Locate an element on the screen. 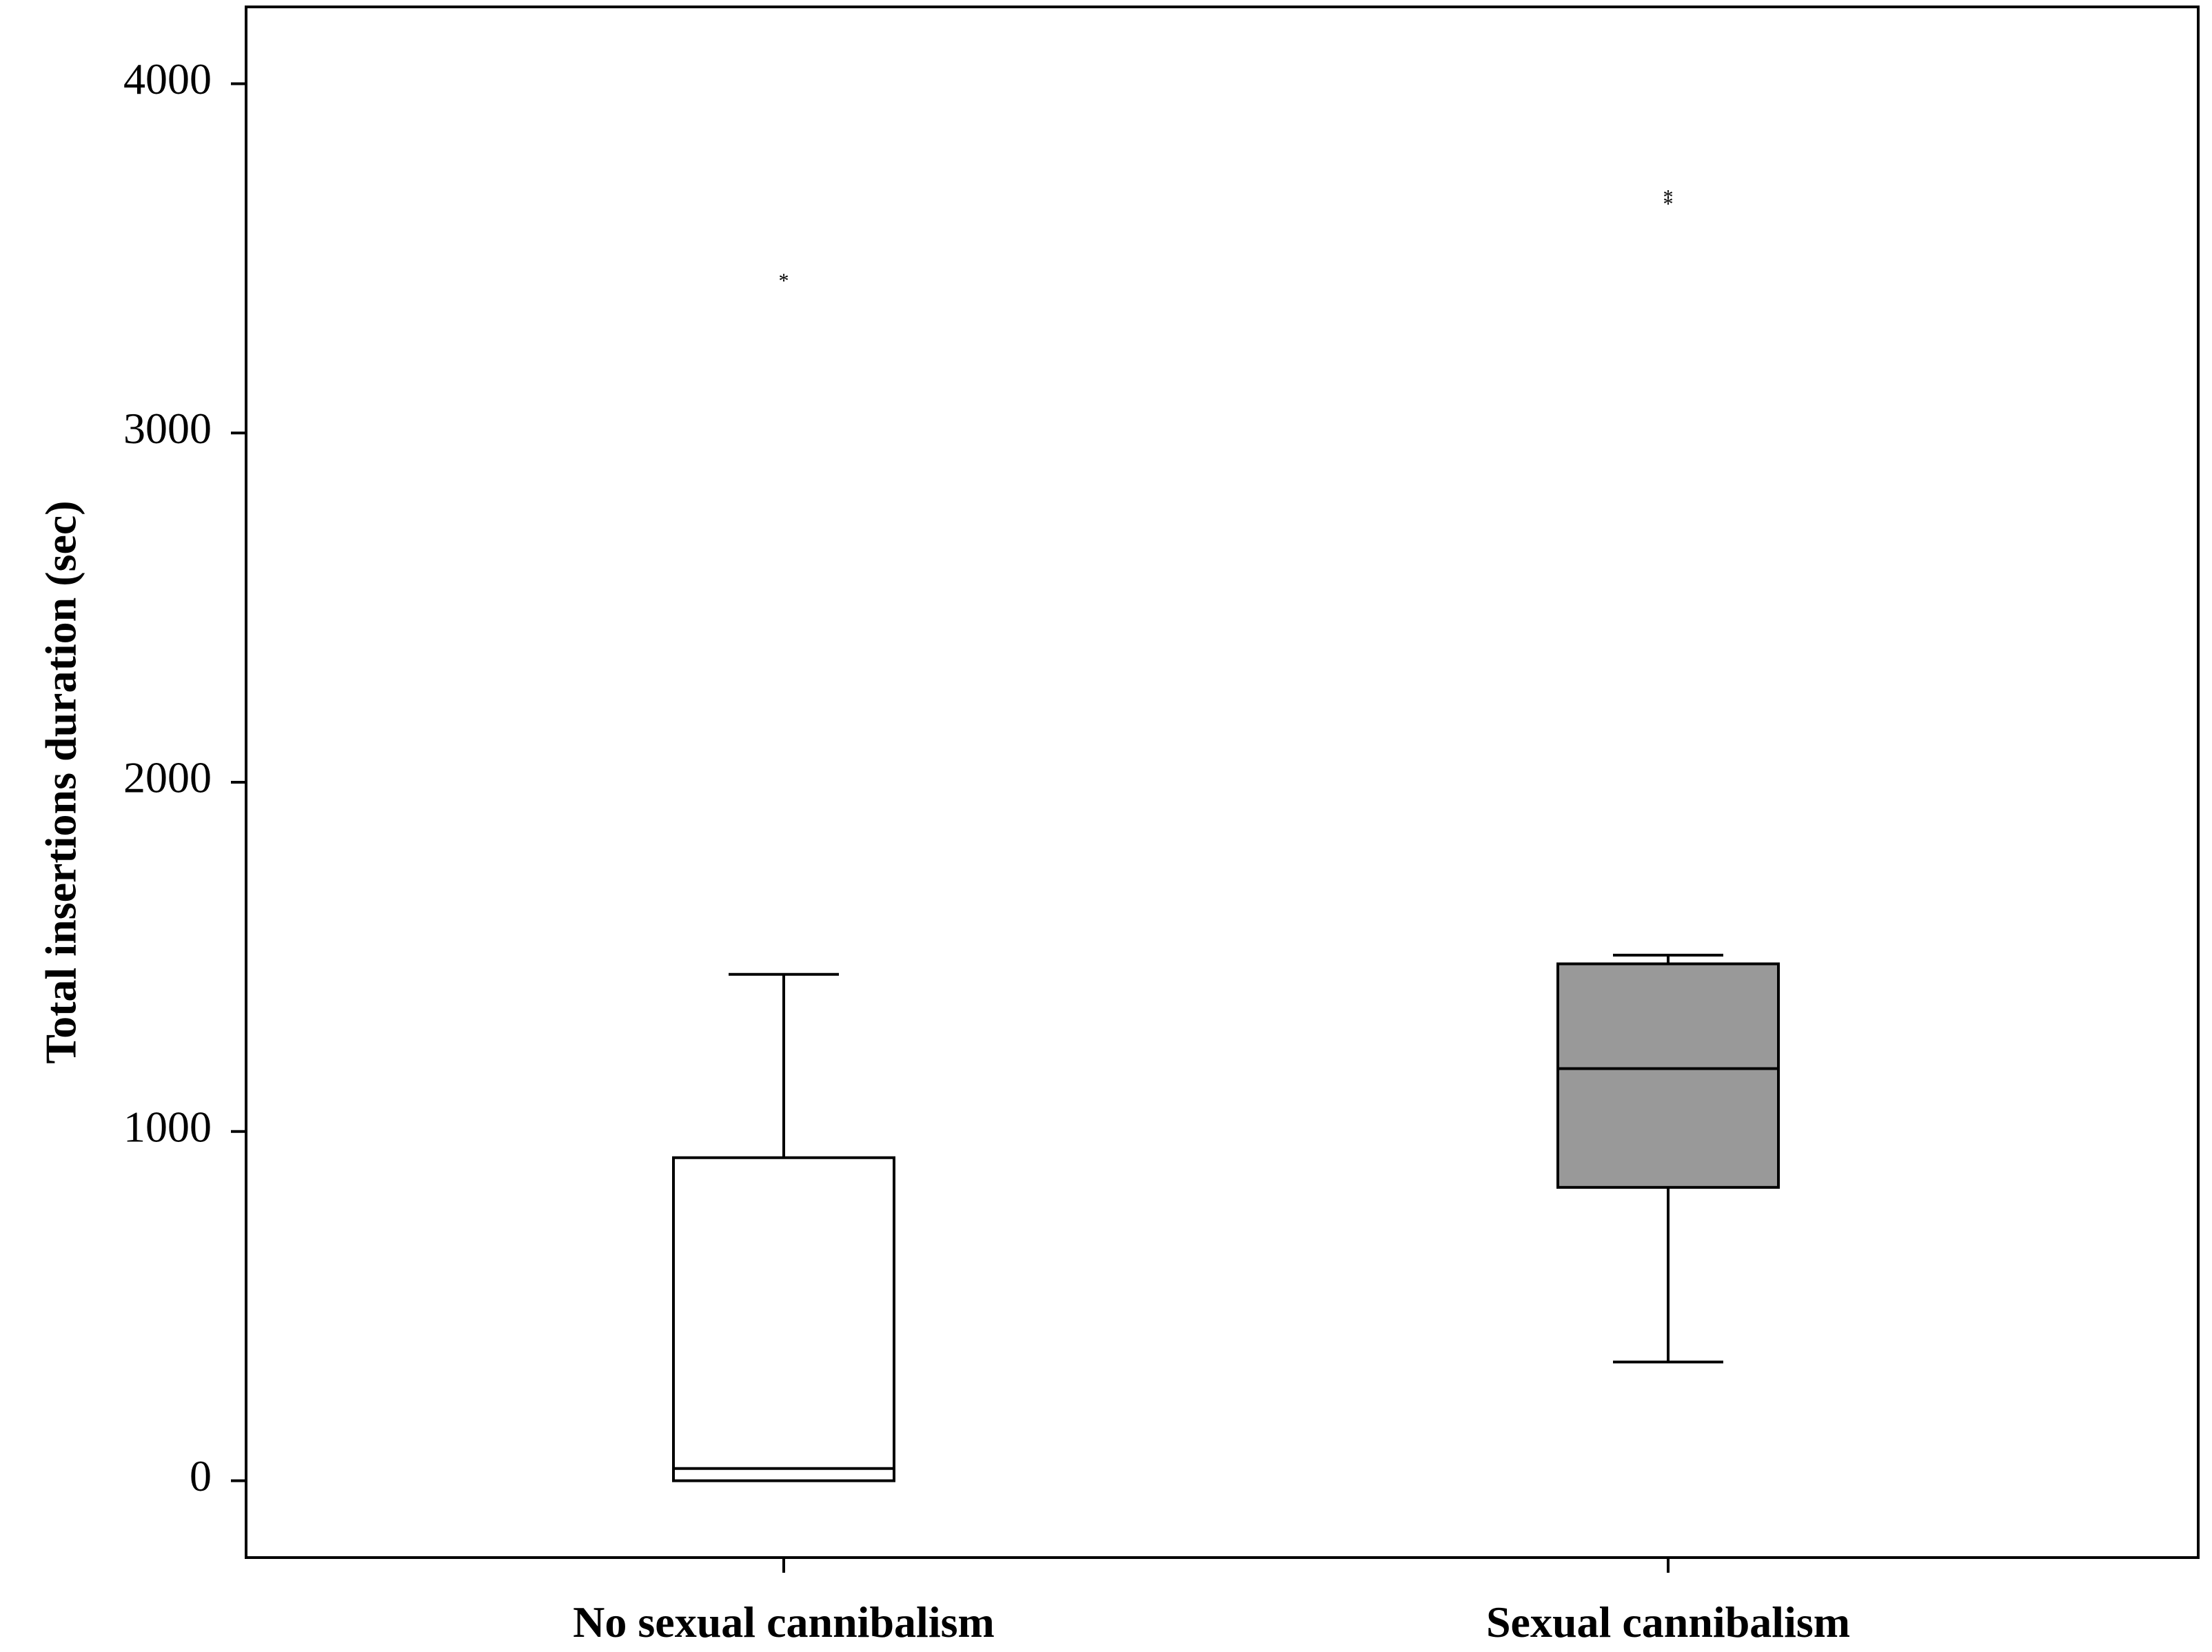 The height and width of the screenshot is (1652, 2212). x-category-label: No sexual cannibalism is located at coordinates (784, 1622).